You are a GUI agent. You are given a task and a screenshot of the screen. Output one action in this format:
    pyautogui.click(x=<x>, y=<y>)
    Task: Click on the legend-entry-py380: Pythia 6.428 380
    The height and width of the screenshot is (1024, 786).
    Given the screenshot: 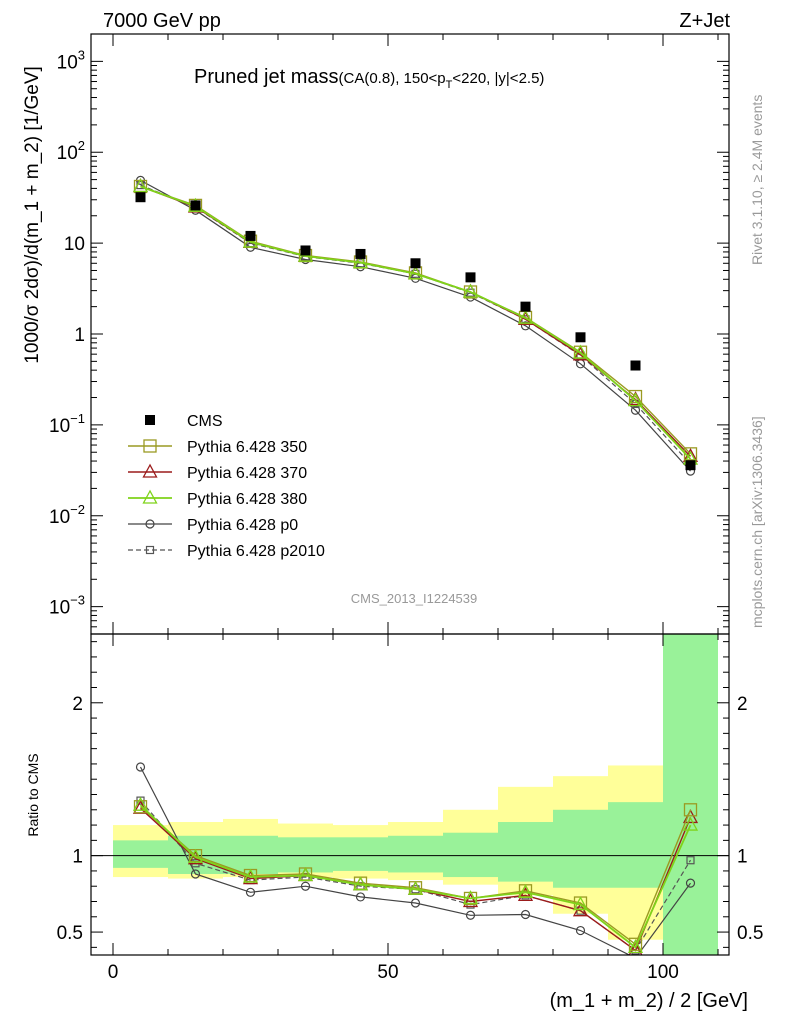 What is the action you would take?
    pyautogui.click(x=217, y=498)
    